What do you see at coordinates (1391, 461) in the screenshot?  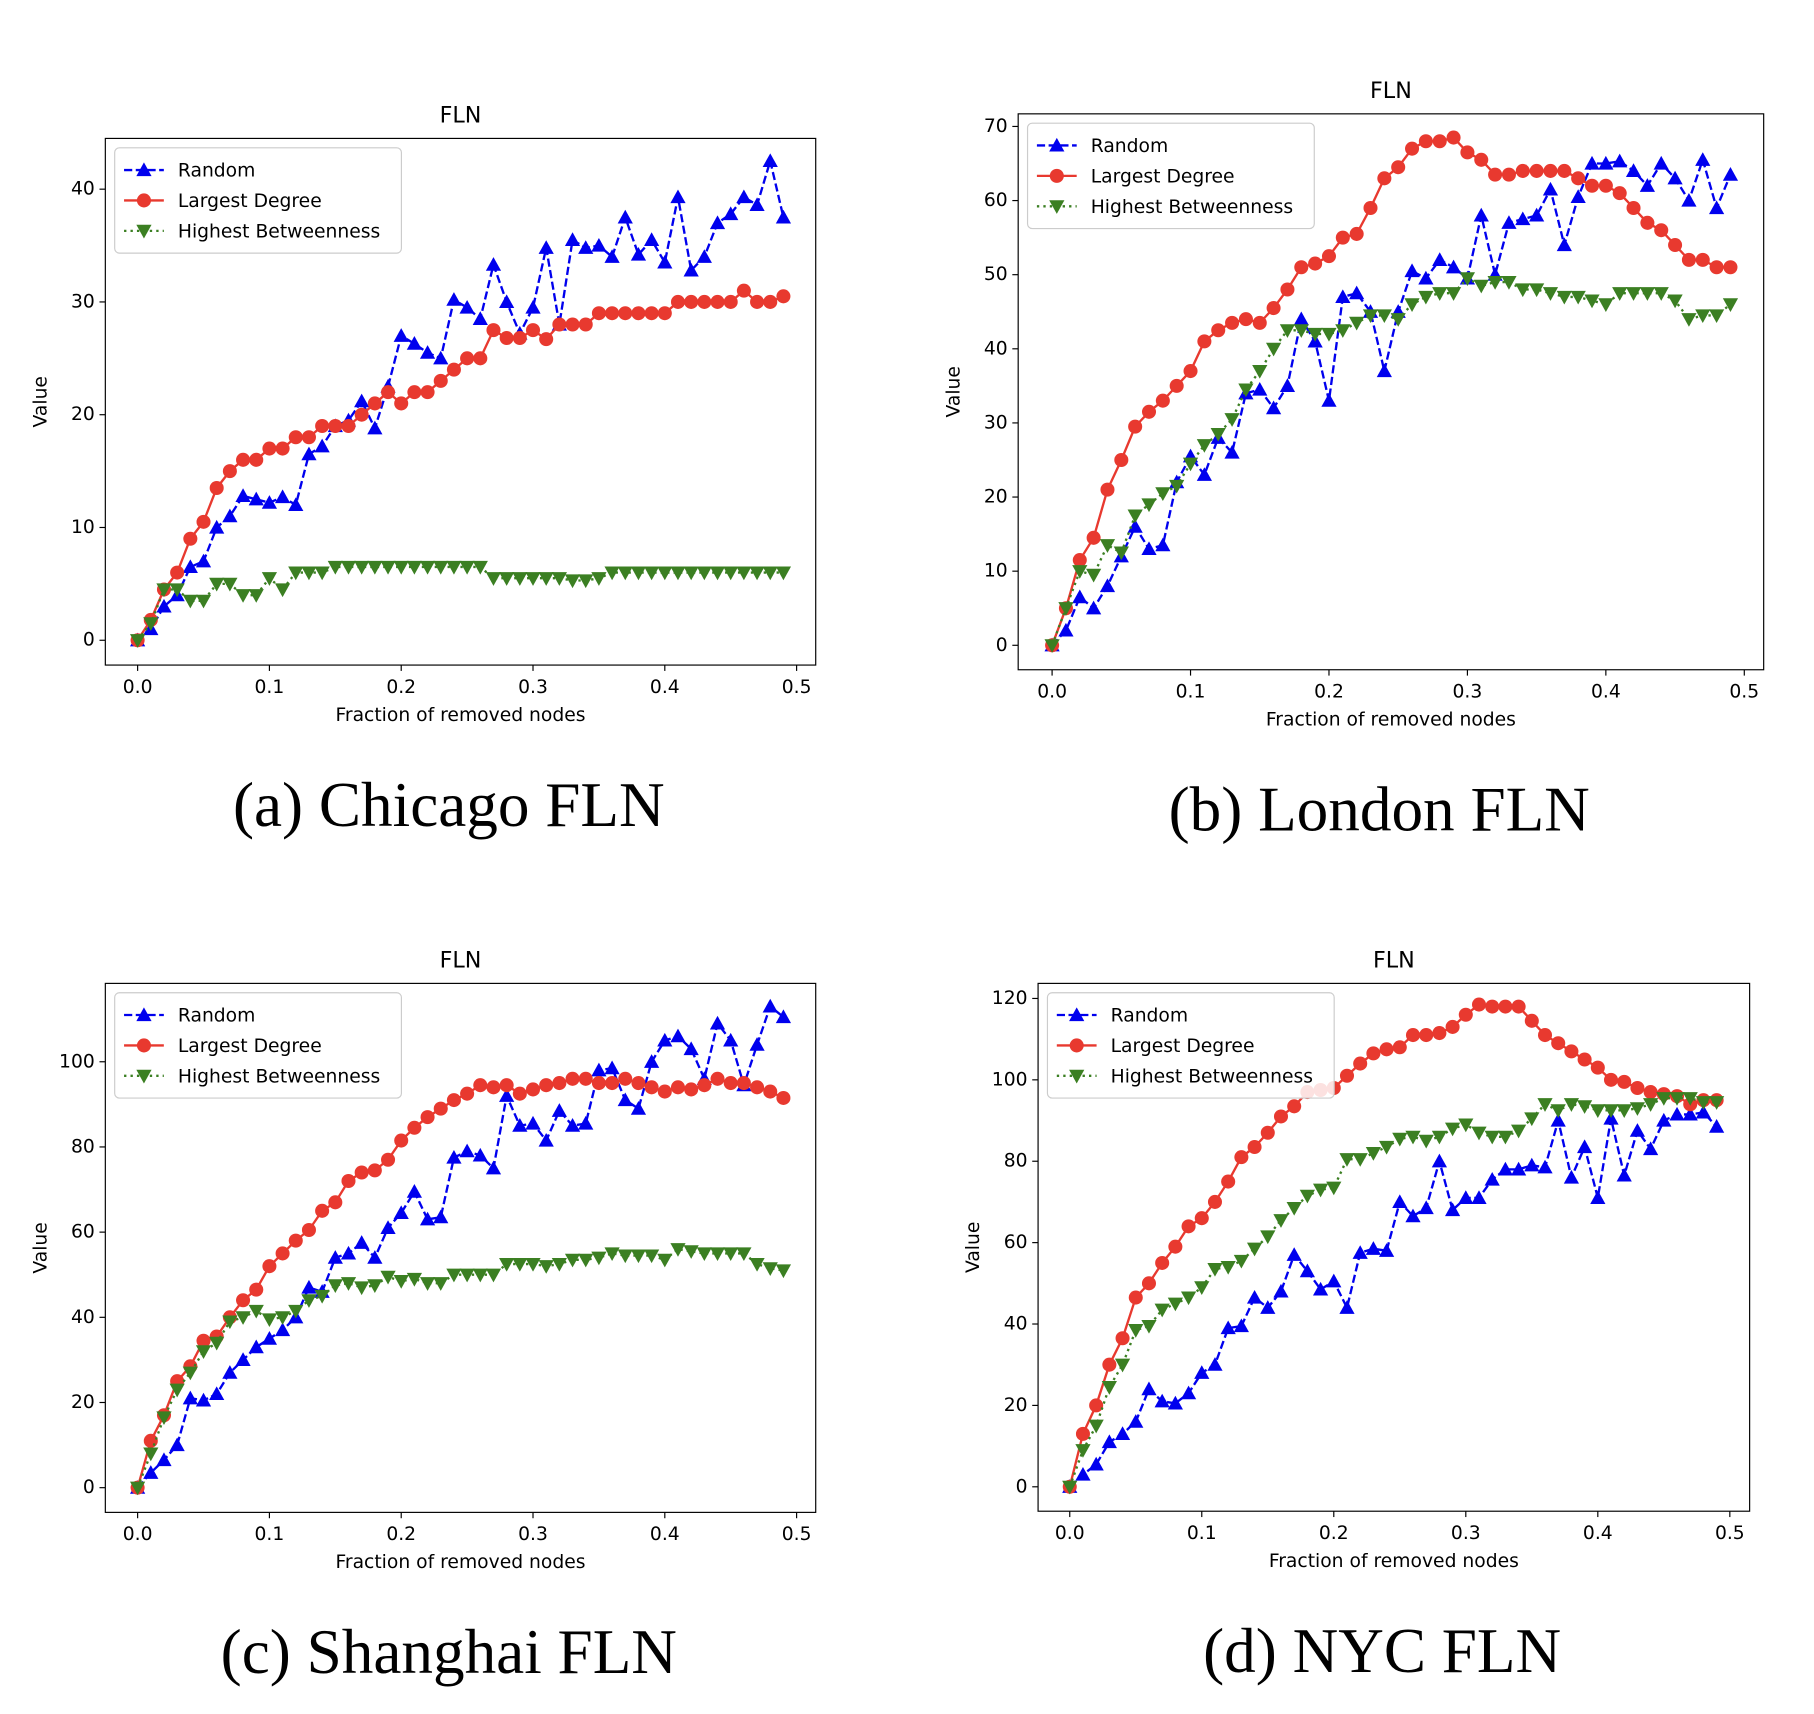 I see `series` at bounding box center [1391, 461].